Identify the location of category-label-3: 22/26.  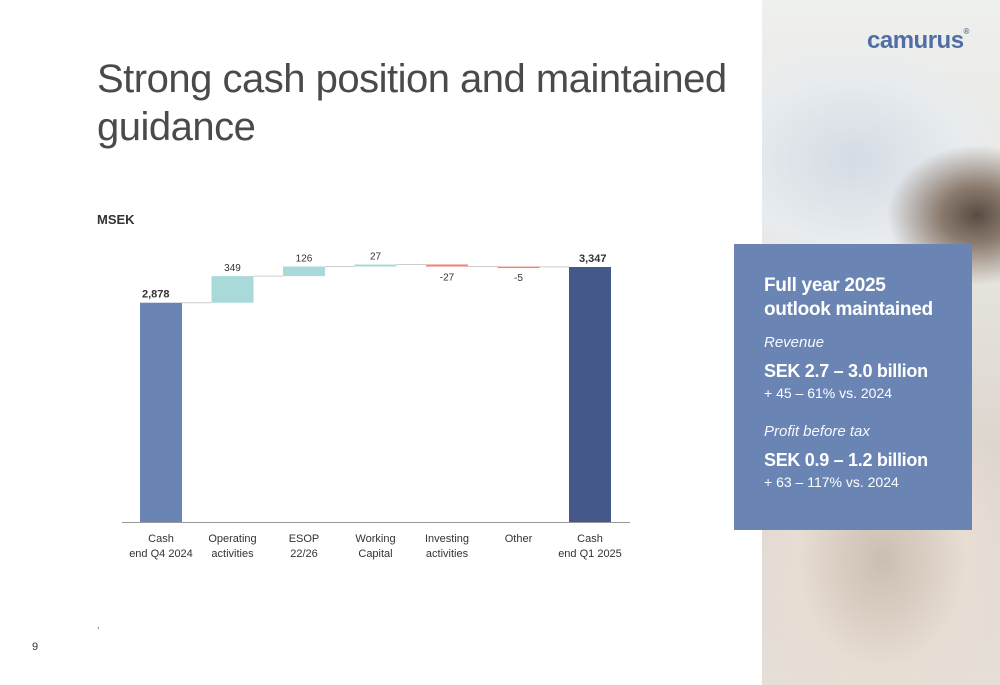
(304, 554).